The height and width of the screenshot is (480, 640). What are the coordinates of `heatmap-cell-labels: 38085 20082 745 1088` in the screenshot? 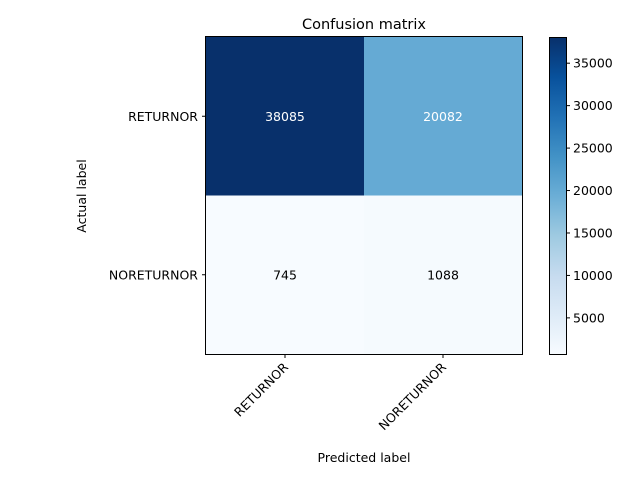 It's located at (364, 196).